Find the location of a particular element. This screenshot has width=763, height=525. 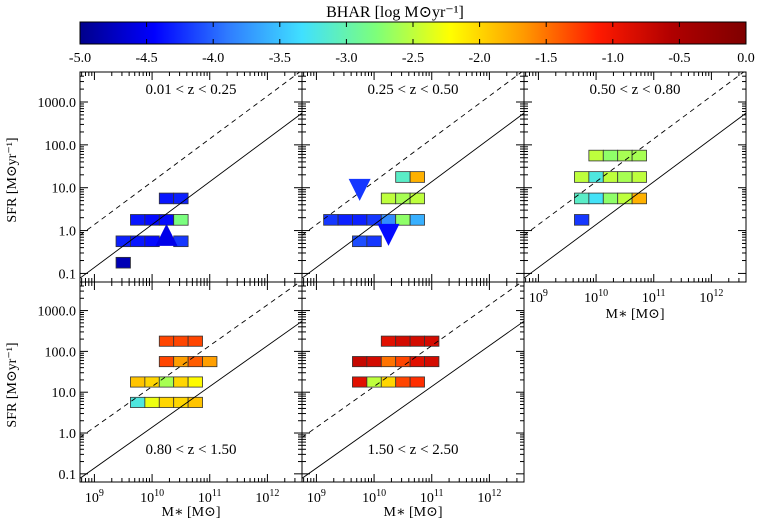

x-axis-label-middle: M∗ [M⊙] is located at coordinates (413, 512).